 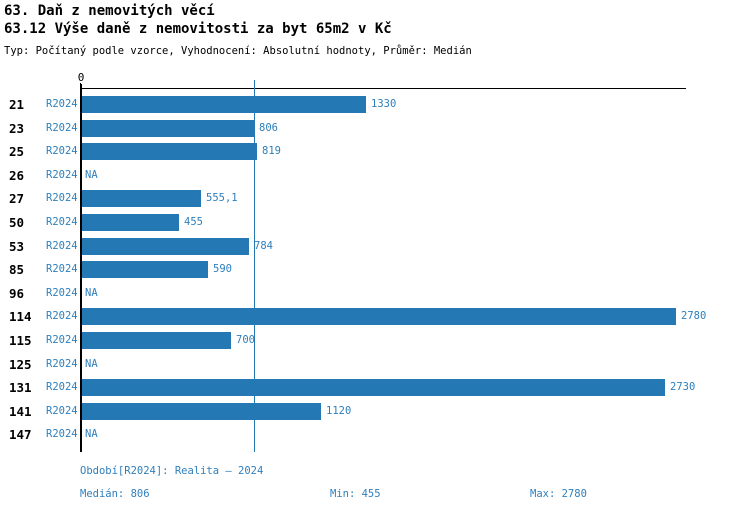 What do you see at coordinates (222, 269) in the screenshot?
I see `value-label: 590` at bounding box center [222, 269].